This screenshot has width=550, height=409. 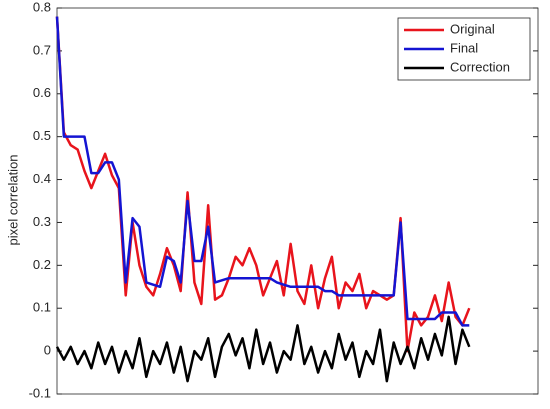 What do you see at coordinates (42, 307) in the screenshot?
I see `y-tick-label: 0.1` at bounding box center [42, 307].